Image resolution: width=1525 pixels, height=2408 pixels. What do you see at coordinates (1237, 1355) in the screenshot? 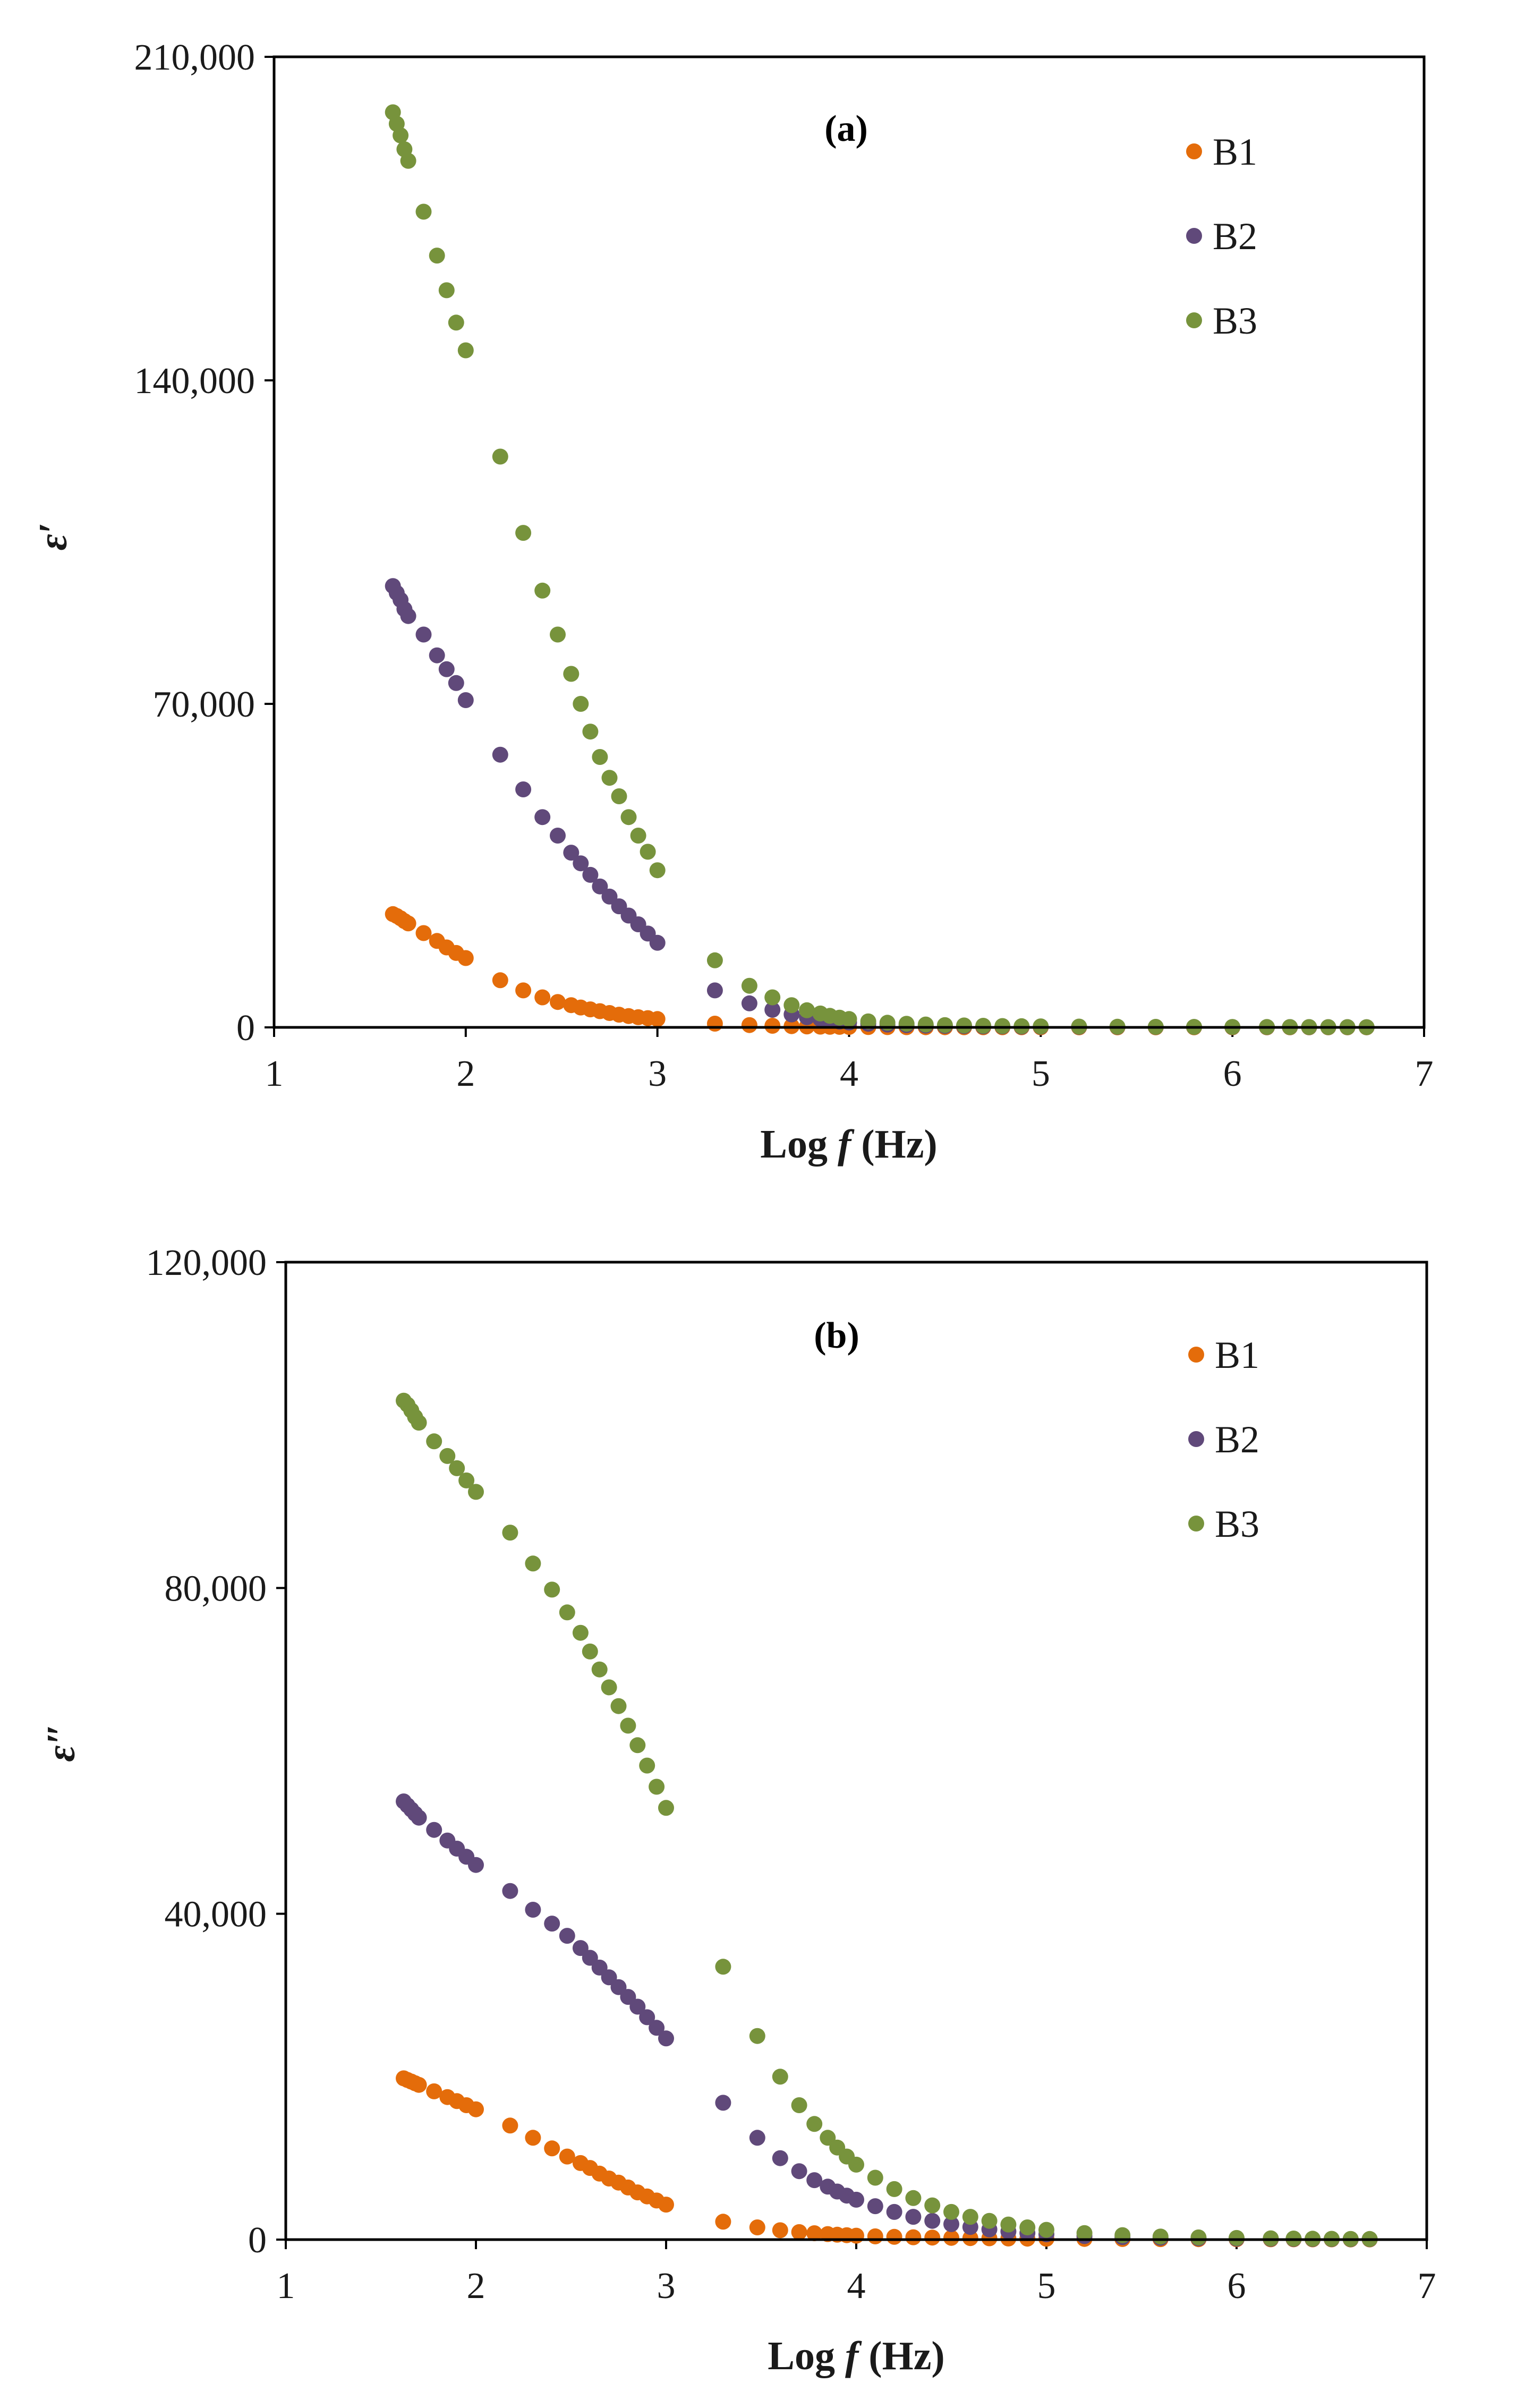
I see `chart-b-legend-label-b1: B1` at bounding box center [1237, 1355].